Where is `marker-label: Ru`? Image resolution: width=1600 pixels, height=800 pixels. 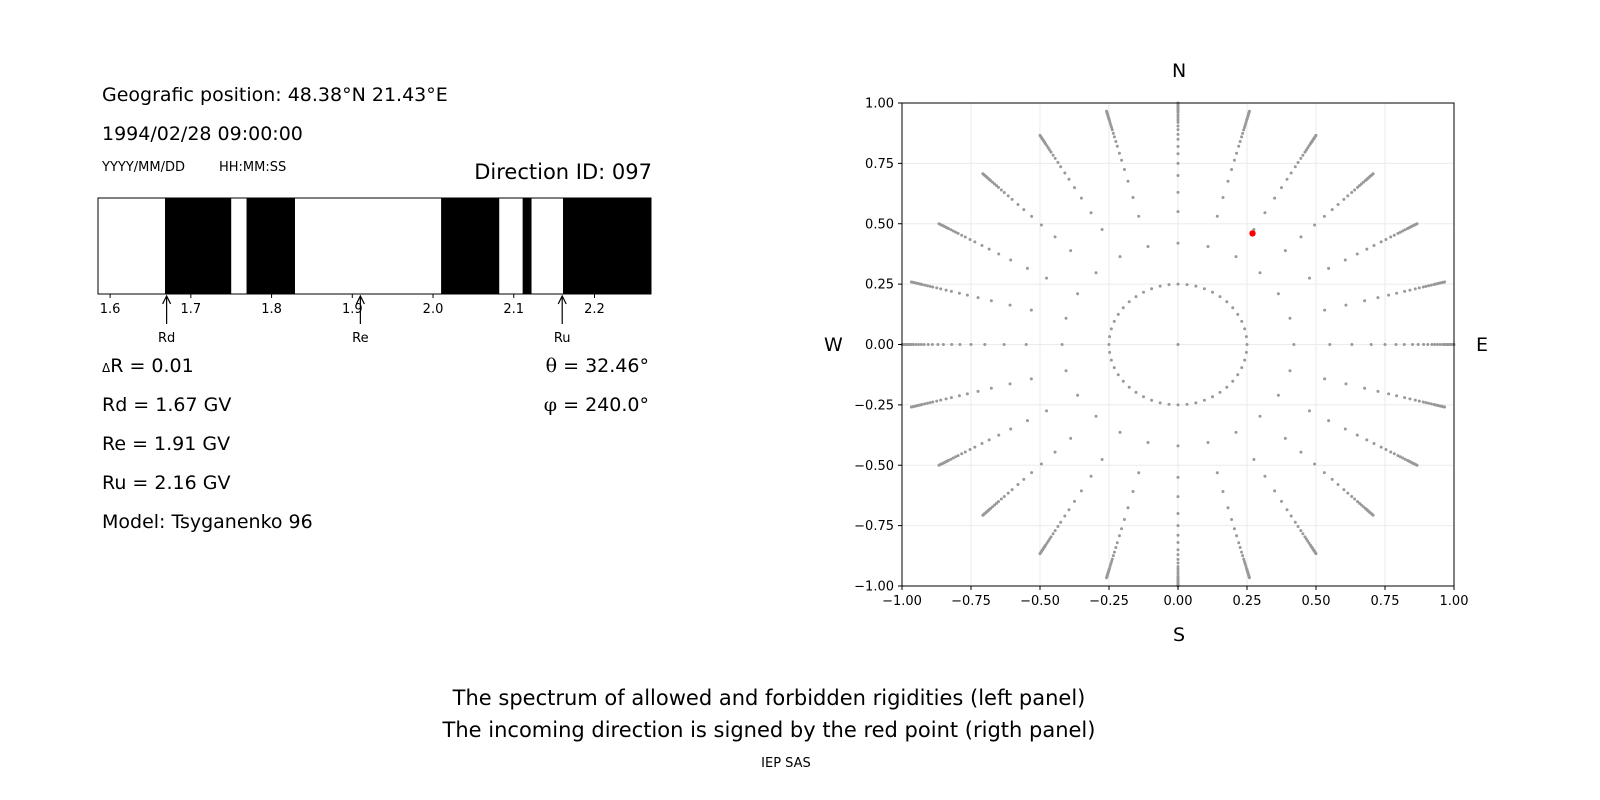
marker-label: Ru is located at coordinates (562, 338).